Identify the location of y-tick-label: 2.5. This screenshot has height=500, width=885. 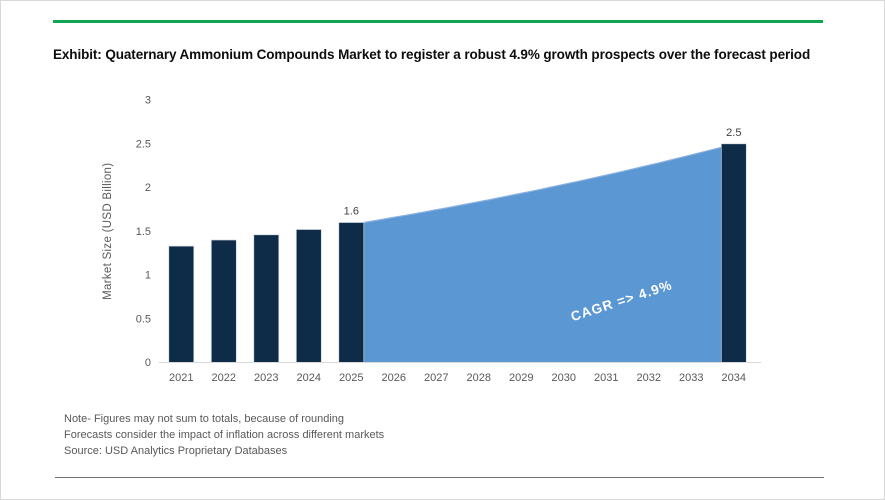
(143, 144).